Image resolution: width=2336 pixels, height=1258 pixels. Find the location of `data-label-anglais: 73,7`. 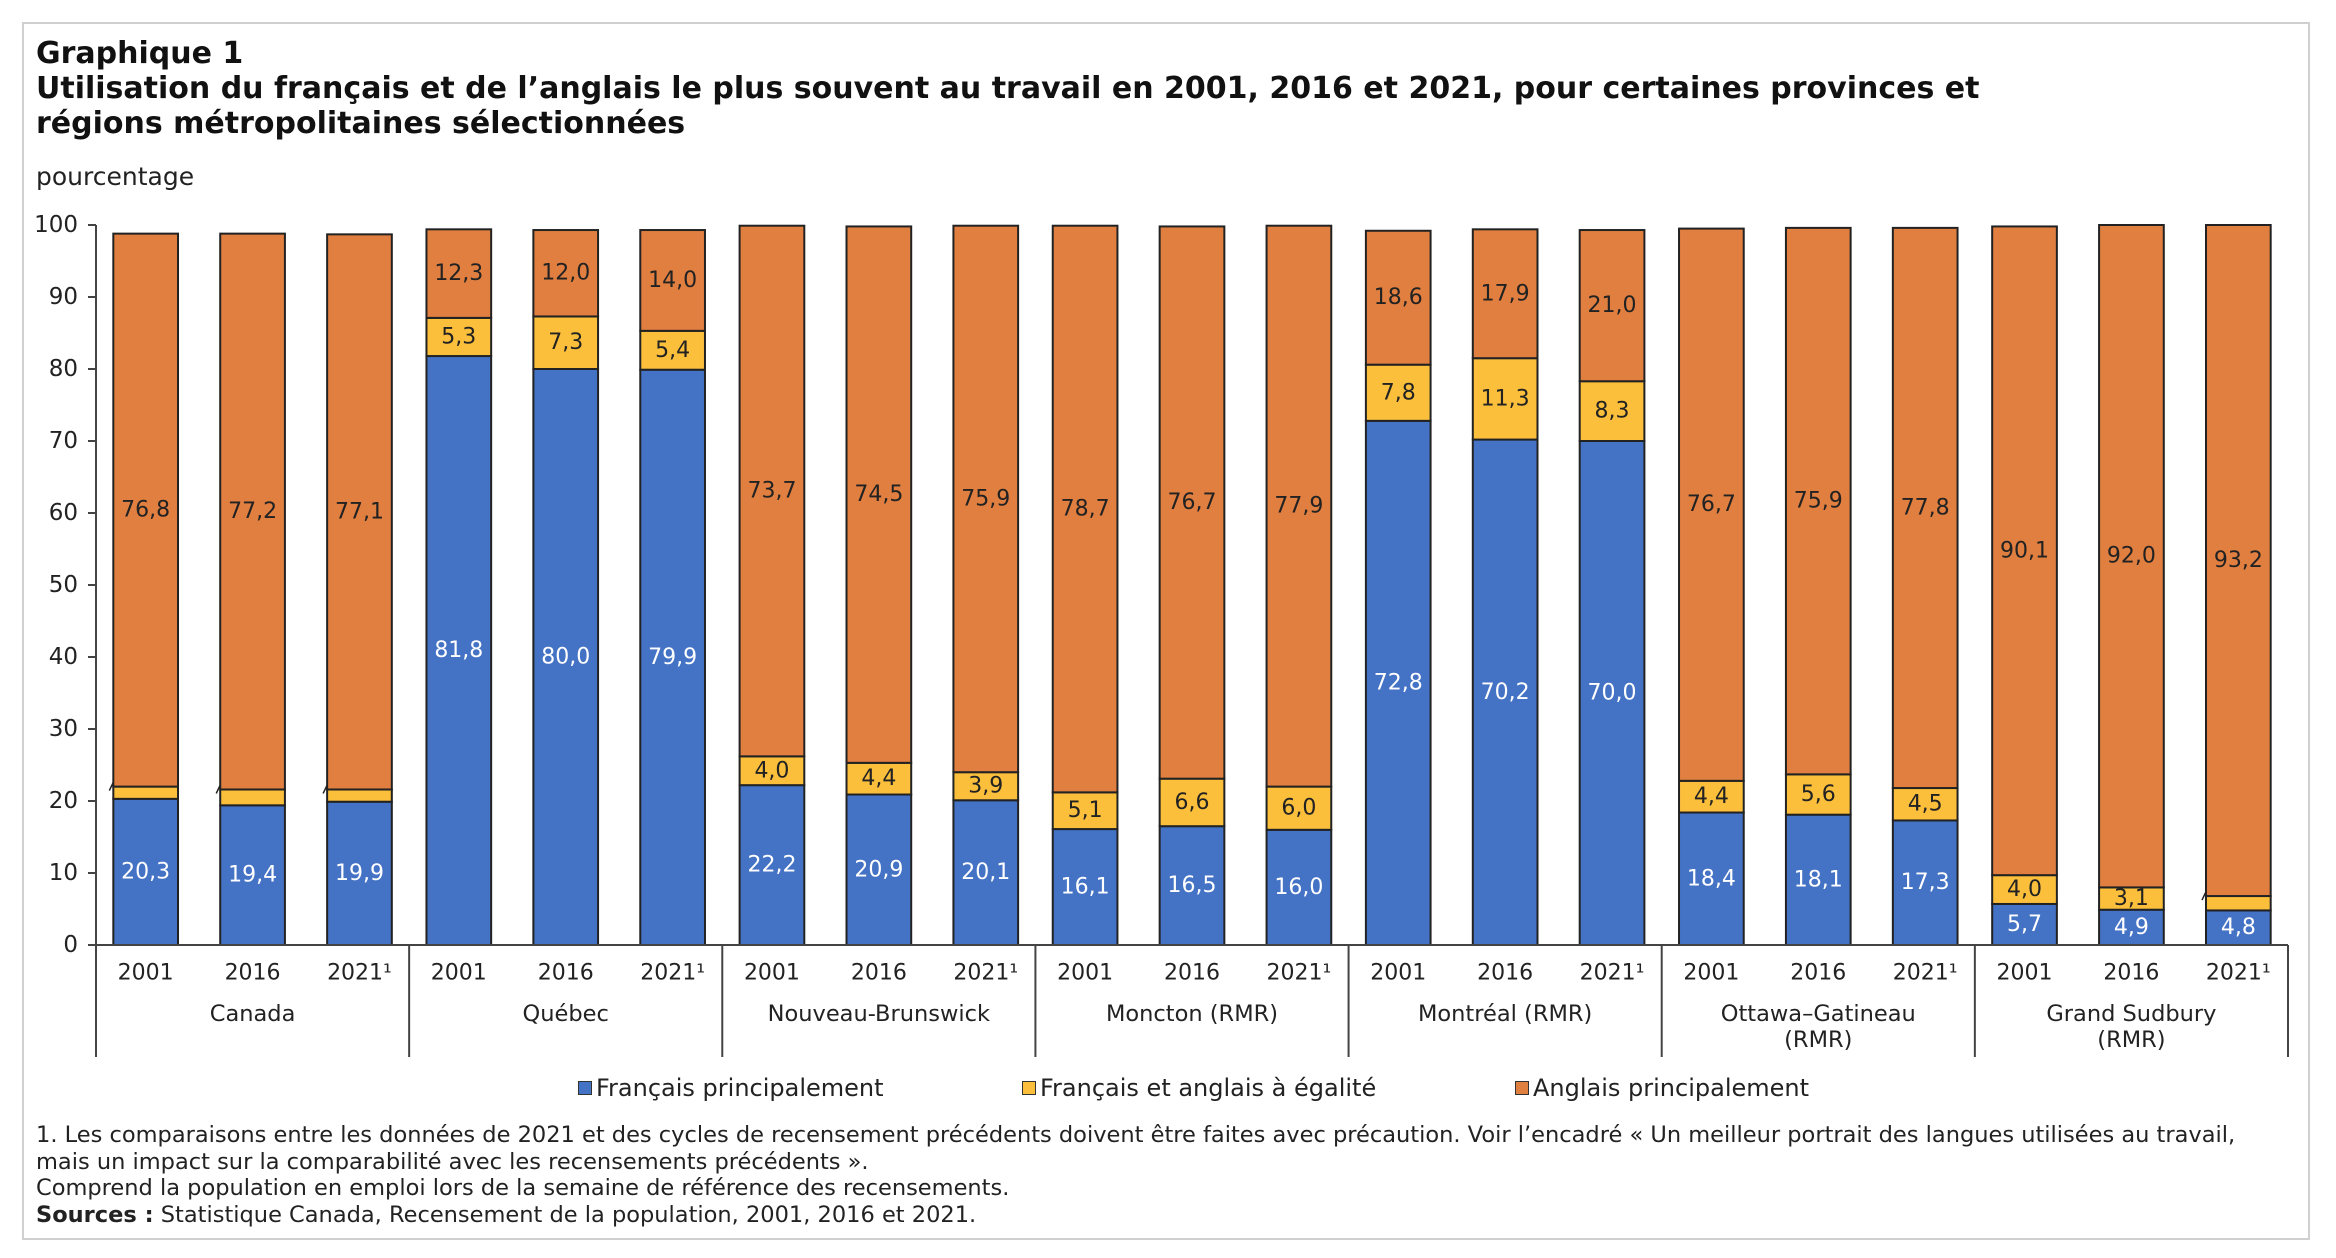

data-label-anglais: 73,7 is located at coordinates (771, 491).